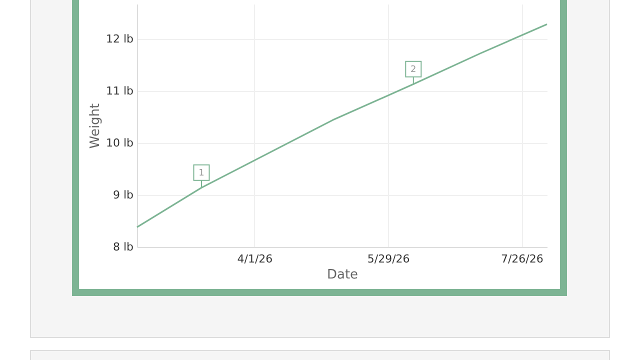 This screenshot has width=640, height=360. Describe the element at coordinates (123, 195) in the screenshot. I see `y-tick-label: 9 lb` at that location.